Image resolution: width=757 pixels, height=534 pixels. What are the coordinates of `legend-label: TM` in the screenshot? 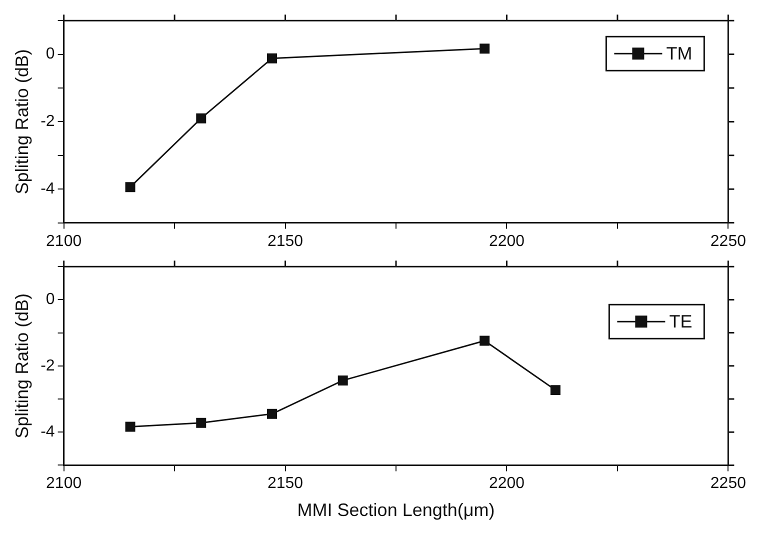 It's located at (679, 54).